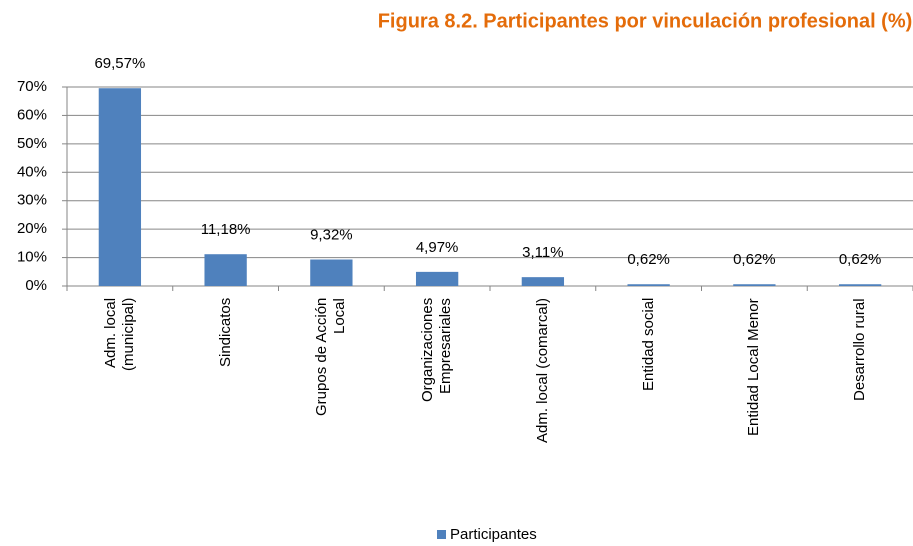 The height and width of the screenshot is (546, 913). I want to click on y-tick-label: 50%, so click(32, 143).